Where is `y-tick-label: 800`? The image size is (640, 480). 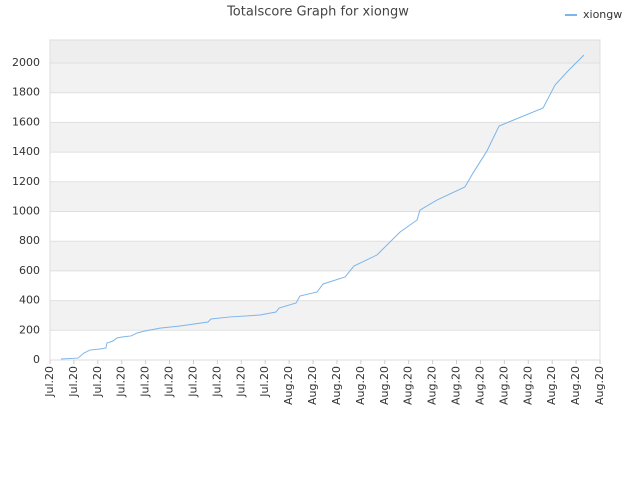 y-tick-label: 800 is located at coordinates (29, 240).